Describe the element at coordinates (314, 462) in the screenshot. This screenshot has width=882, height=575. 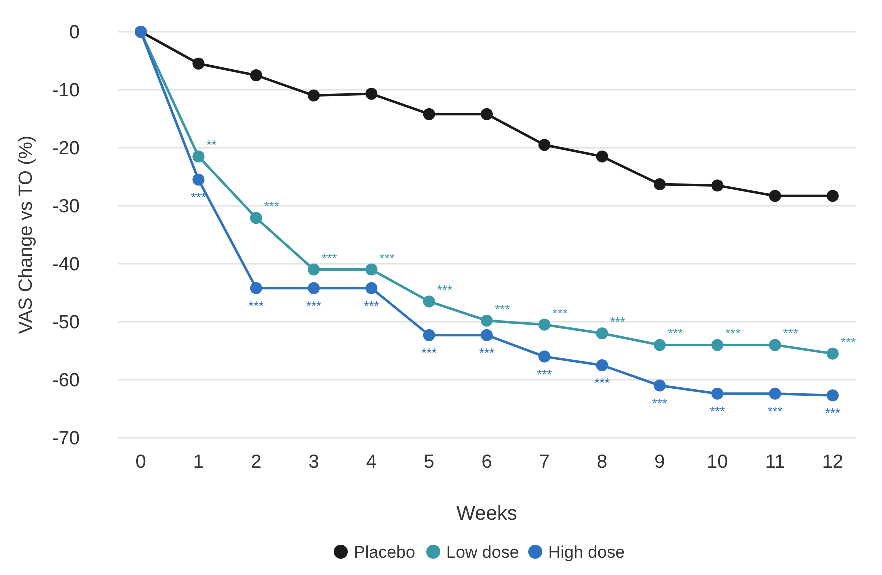
I see `x-tick-label: 3` at that location.